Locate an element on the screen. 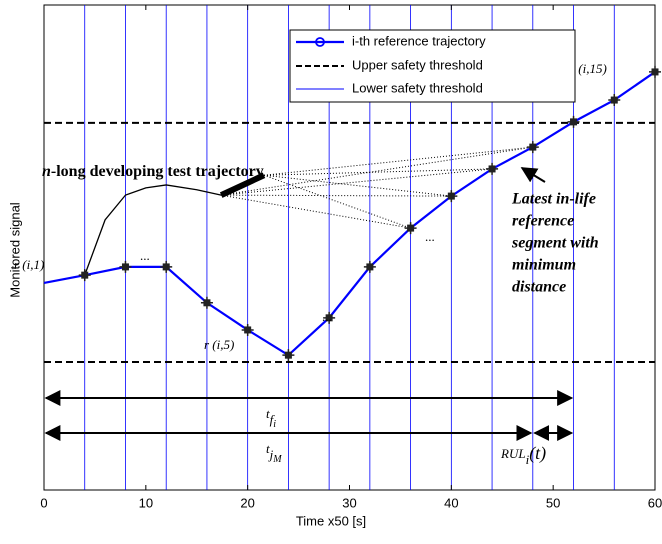 The height and width of the screenshot is (544, 662). tf-sub: f is located at coordinates (273, 419).